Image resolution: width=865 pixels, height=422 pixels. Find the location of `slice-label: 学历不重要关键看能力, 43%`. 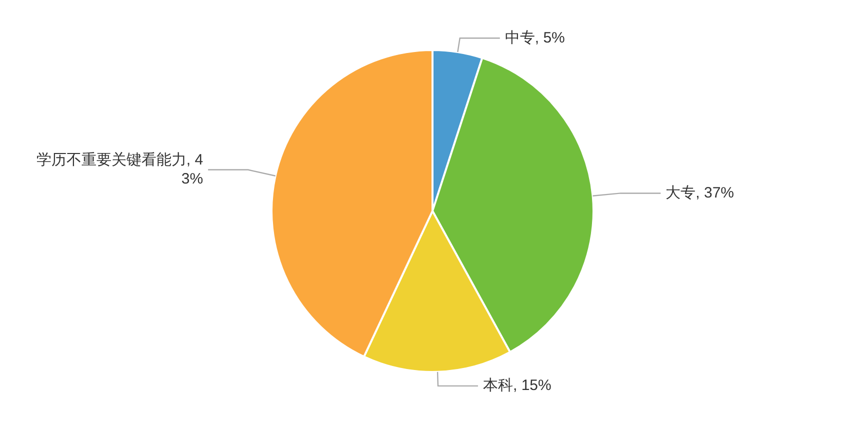

slice-label: 学历不重要关键看能力, 43% is located at coordinates (120, 169).